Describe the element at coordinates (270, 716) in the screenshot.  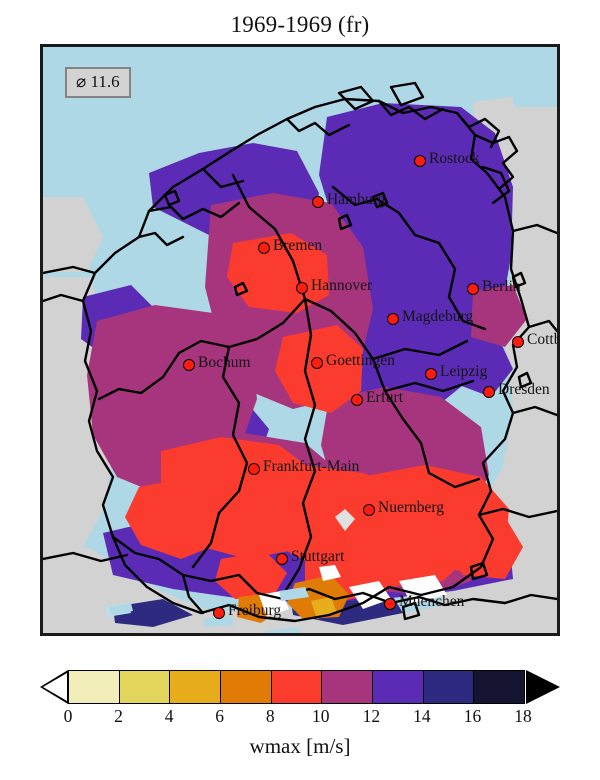
I see `colorbar-tick-8: 8` at that location.